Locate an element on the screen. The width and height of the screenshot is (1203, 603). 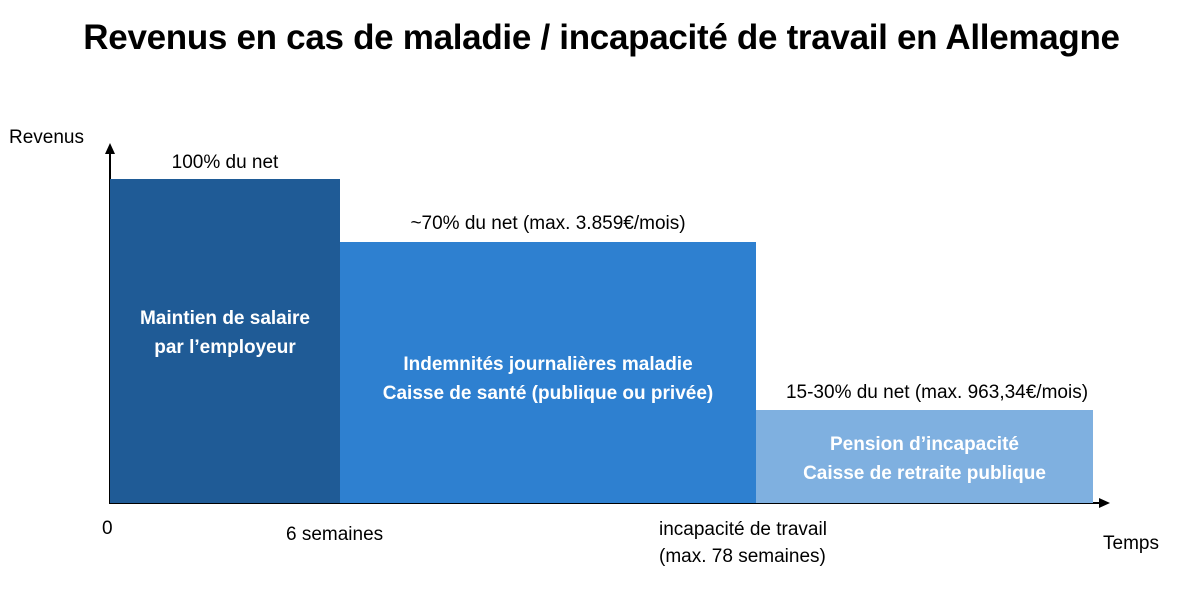
block-disability-line-1: Pension d’incapacité is located at coordinates (924, 444).